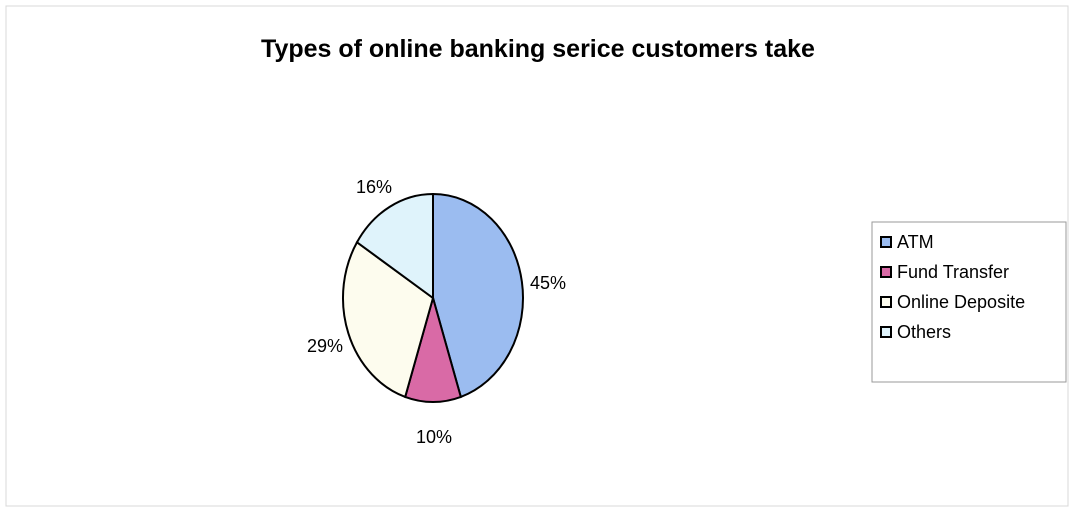 Image resolution: width=1071 pixels, height=508 pixels. Describe the element at coordinates (886, 242) in the screenshot. I see `legend-swatch-atm` at that location.